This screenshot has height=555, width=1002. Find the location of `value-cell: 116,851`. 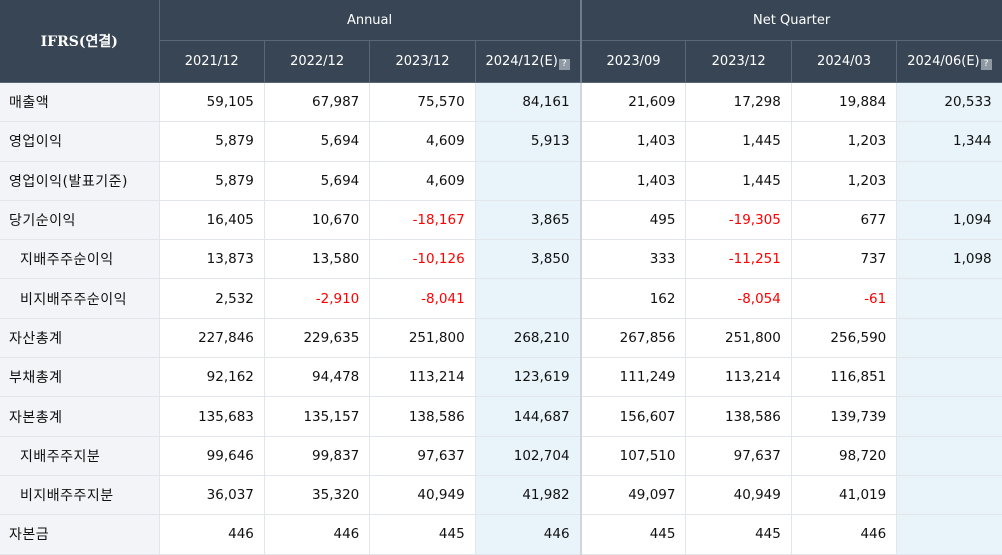

value-cell: 116,851 is located at coordinates (844, 377).